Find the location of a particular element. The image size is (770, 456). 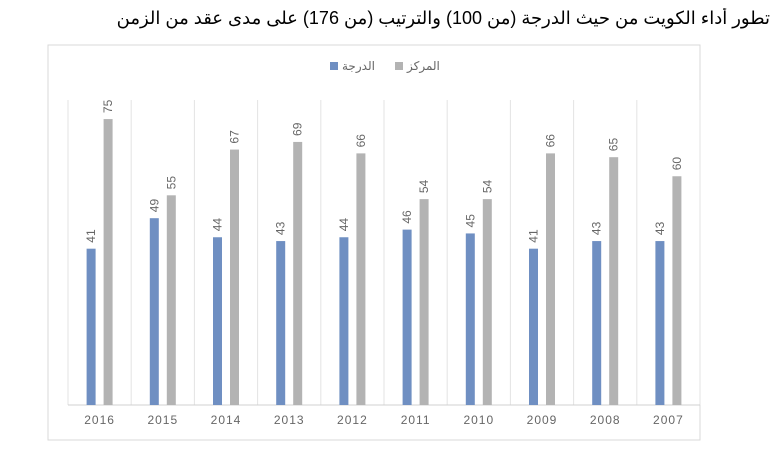

data-label: 55 is located at coordinates (171, 183).